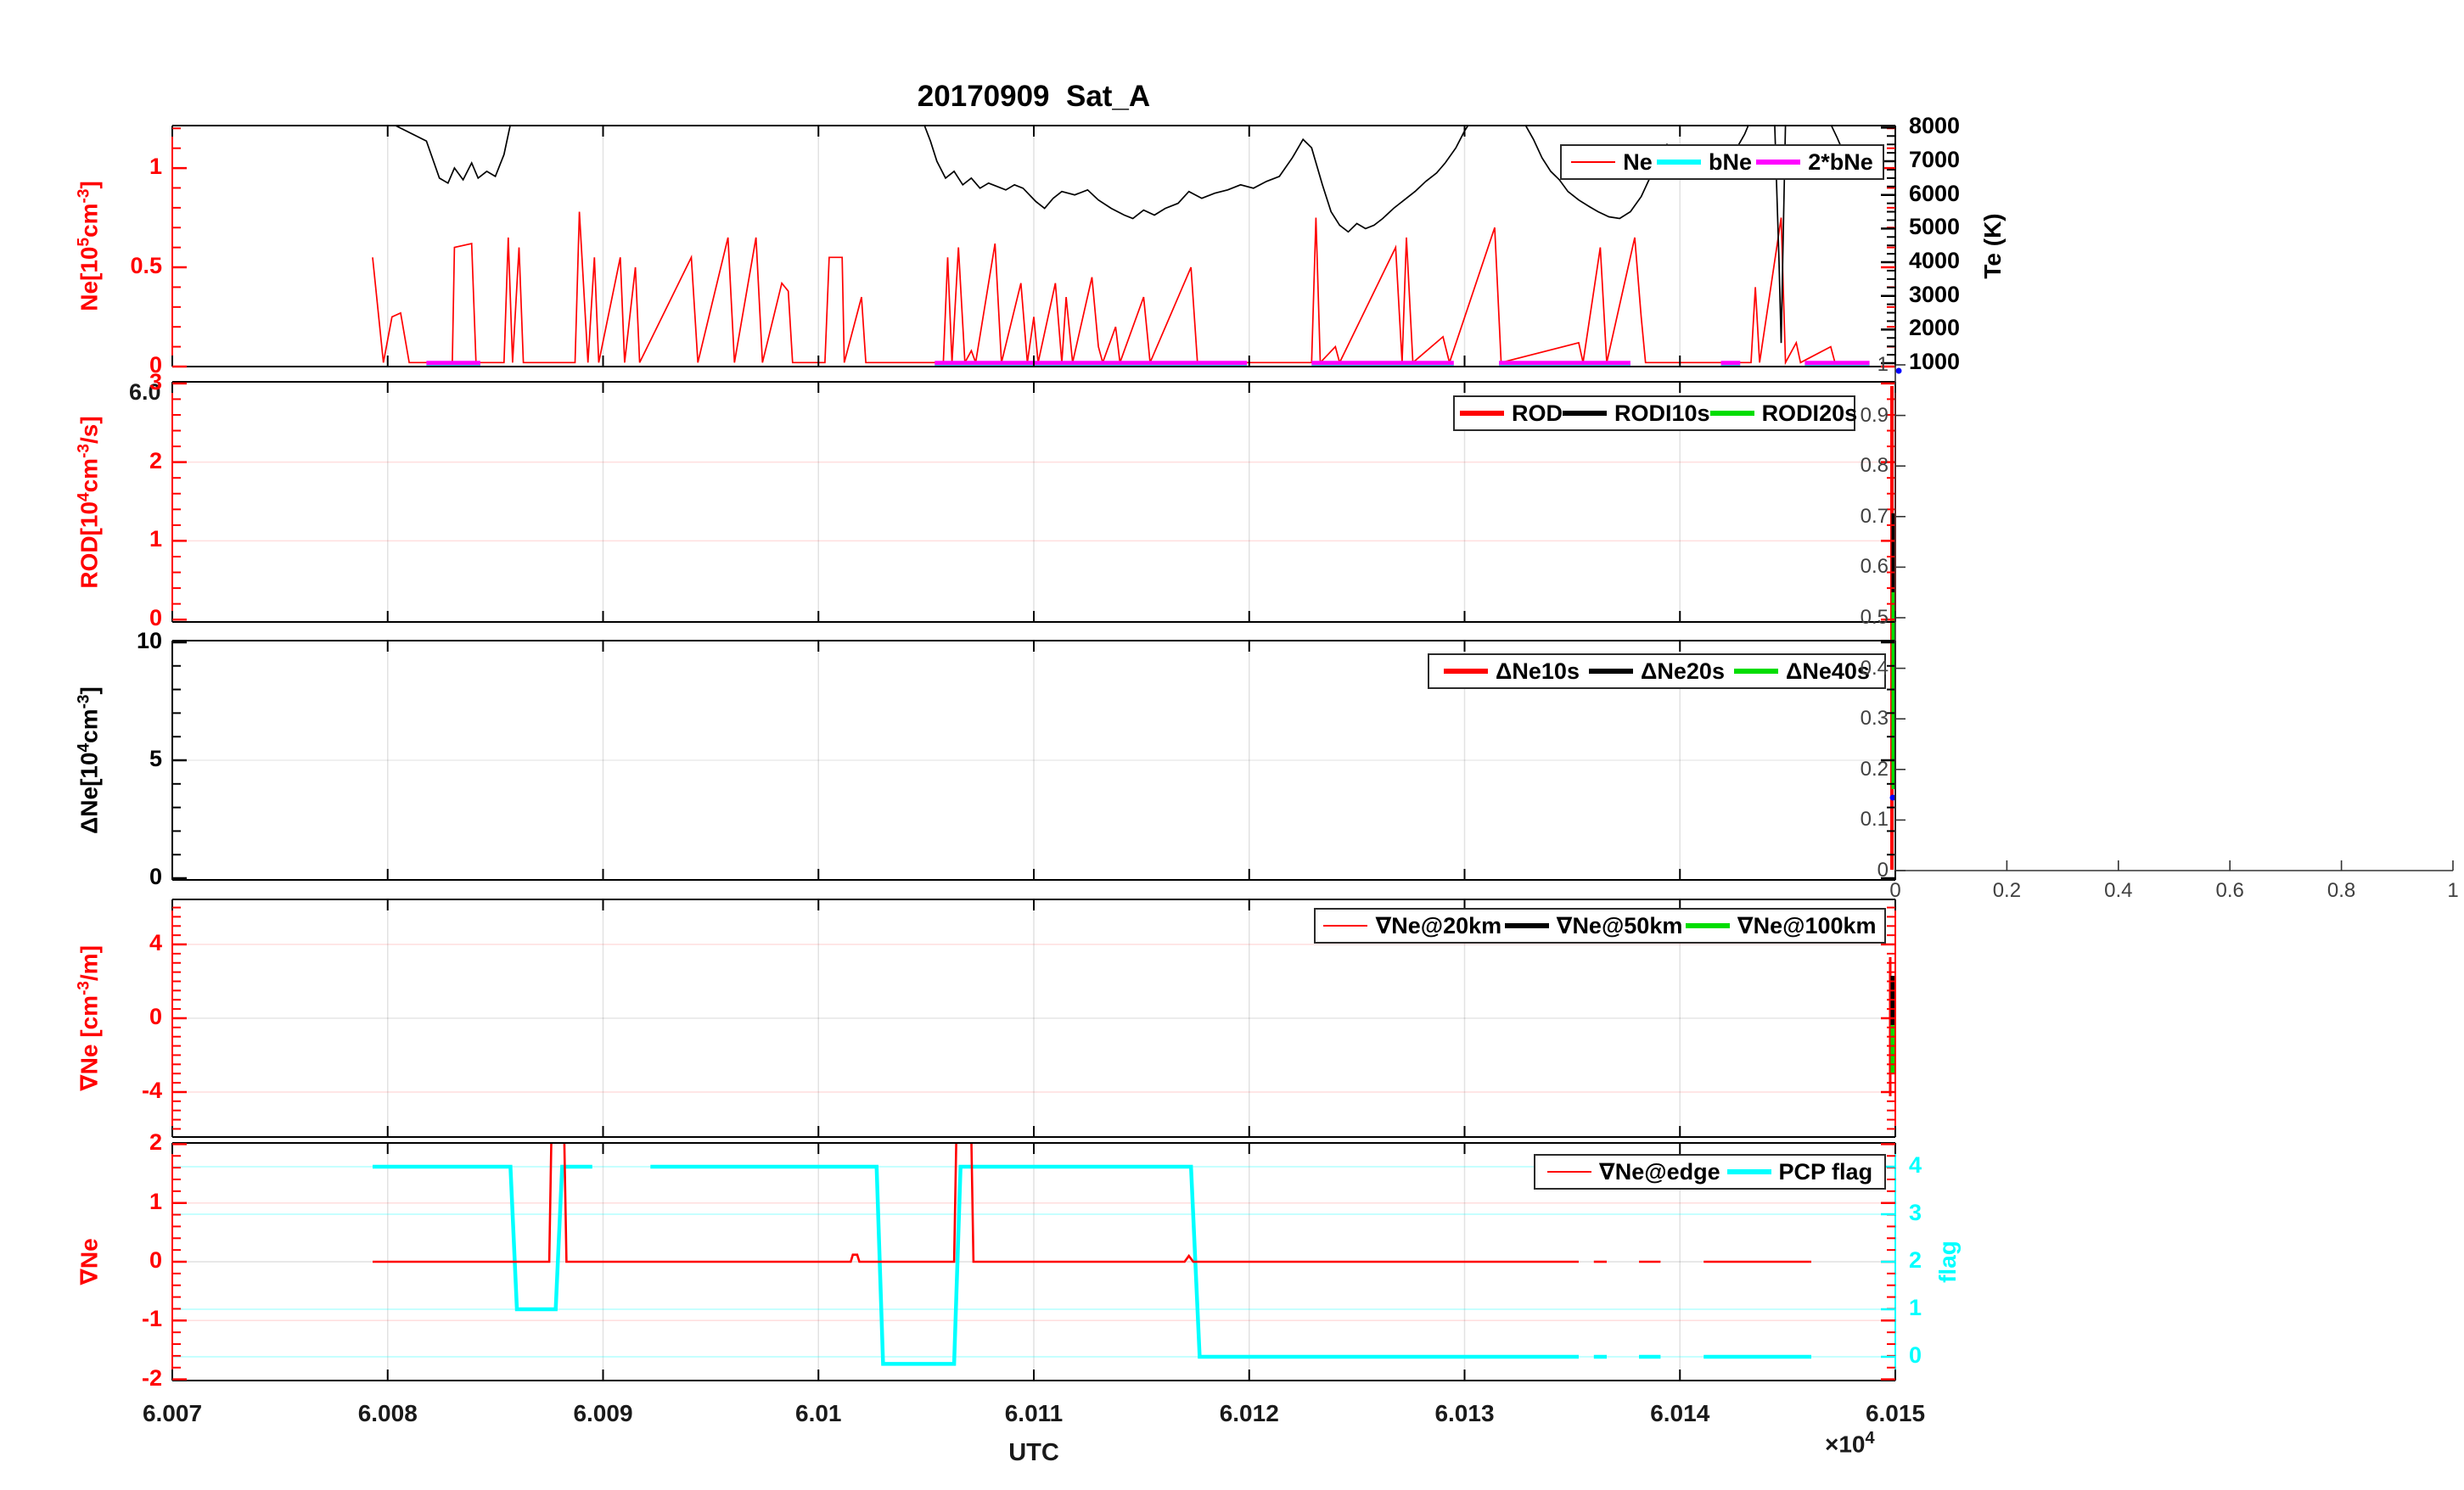 The image size is (2464, 1490). I want to click on overlay-x-tick-label: 1, so click(2453, 890).